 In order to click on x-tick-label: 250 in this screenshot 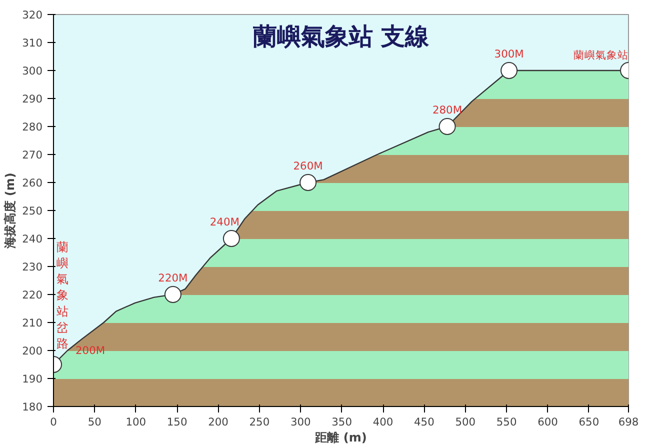, I will do `click(259, 422)`.